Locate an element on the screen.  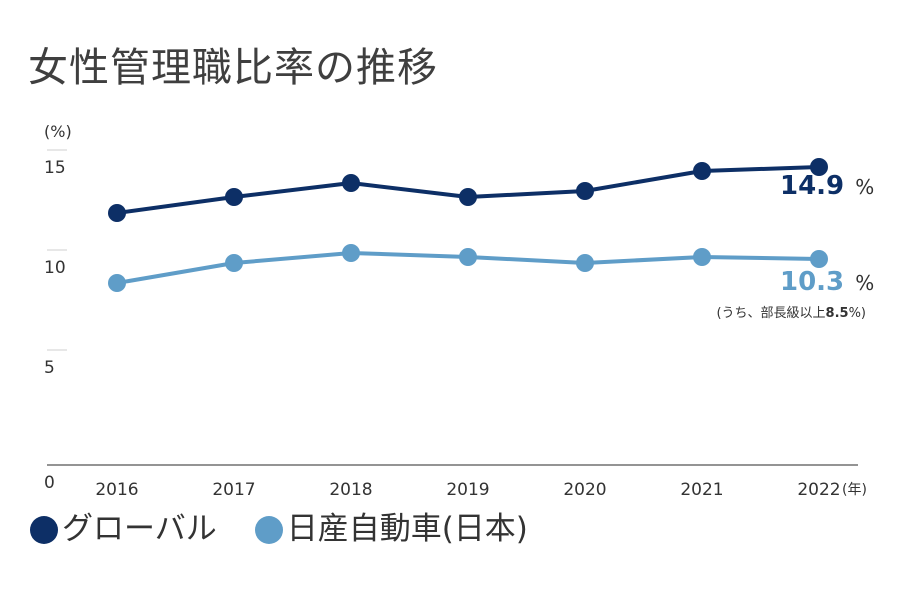
series-0-point-2021 is located at coordinates (702, 171).